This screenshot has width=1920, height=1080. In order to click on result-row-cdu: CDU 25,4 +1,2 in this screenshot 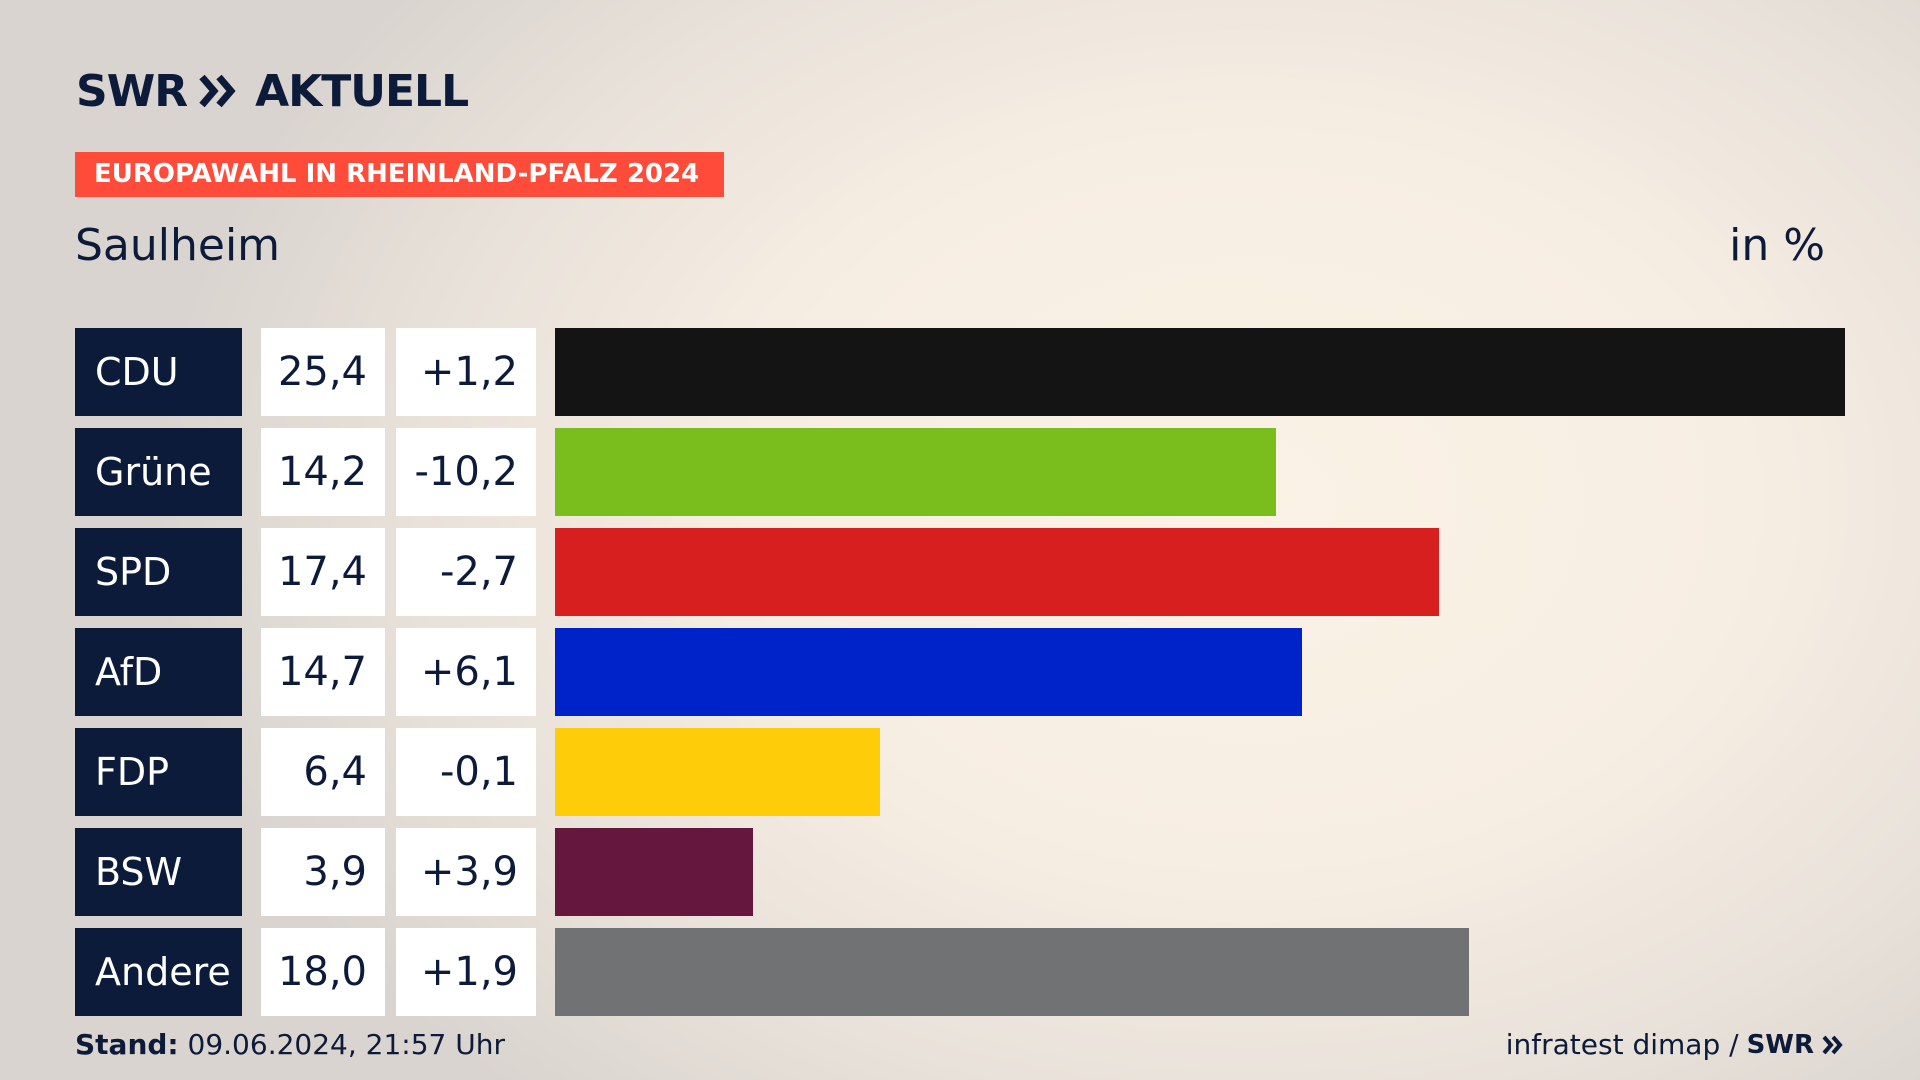, I will do `click(960, 372)`.